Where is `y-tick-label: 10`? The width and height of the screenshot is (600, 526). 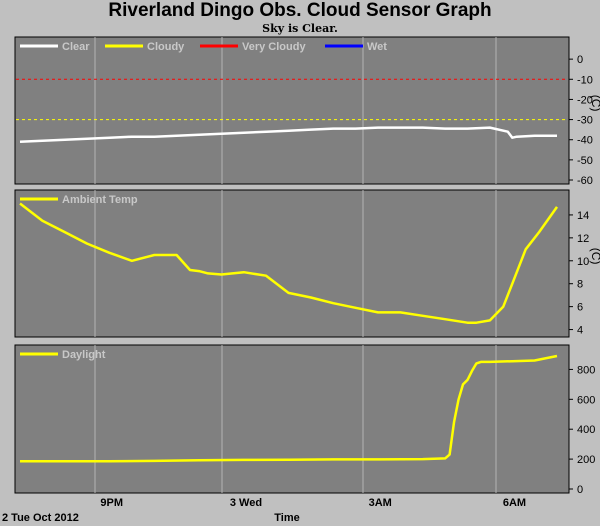
y-tick-label: 10 is located at coordinates (583, 262).